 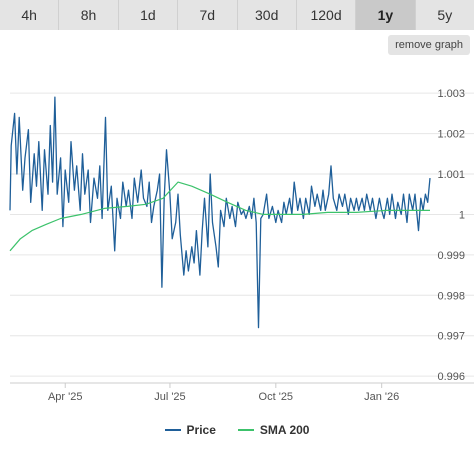 What do you see at coordinates (381, 397) in the screenshot?
I see `x-tick-label: Jan '26` at bounding box center [381, 397].